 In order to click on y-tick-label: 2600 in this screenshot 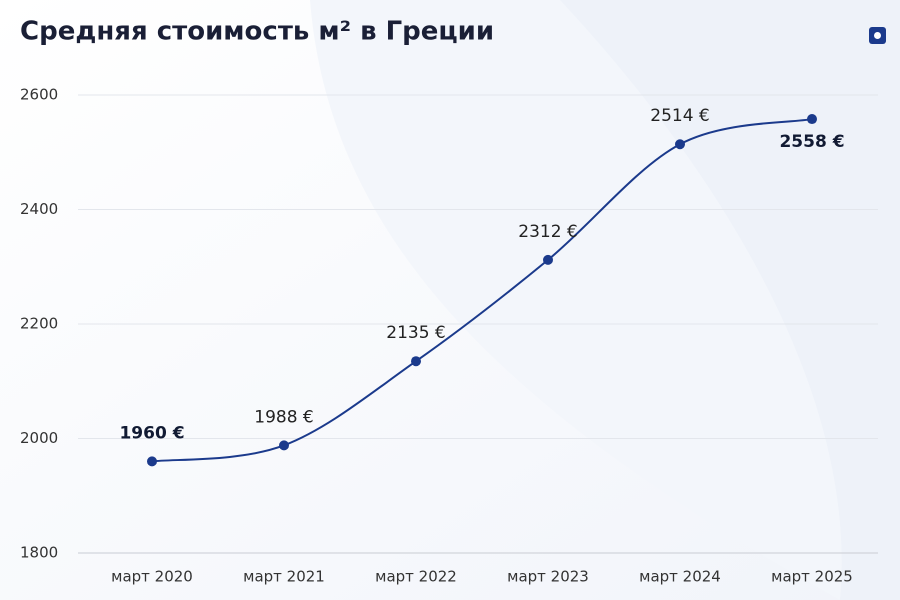, I will do `click(39, 95)`.